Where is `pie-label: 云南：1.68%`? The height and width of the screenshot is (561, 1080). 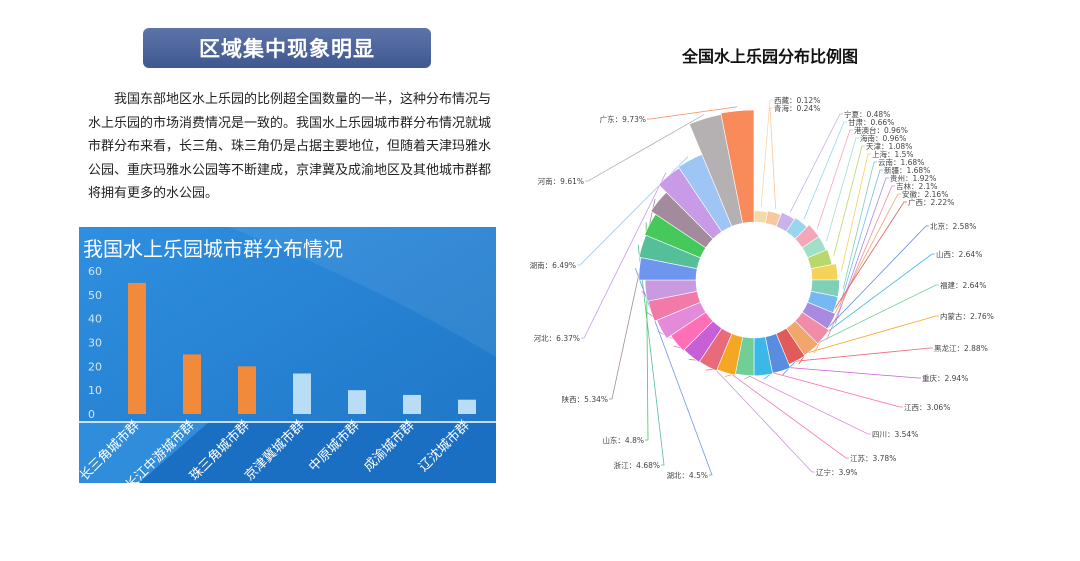 pie-label: 云南：1.68% is located at coordinates (901, 162).